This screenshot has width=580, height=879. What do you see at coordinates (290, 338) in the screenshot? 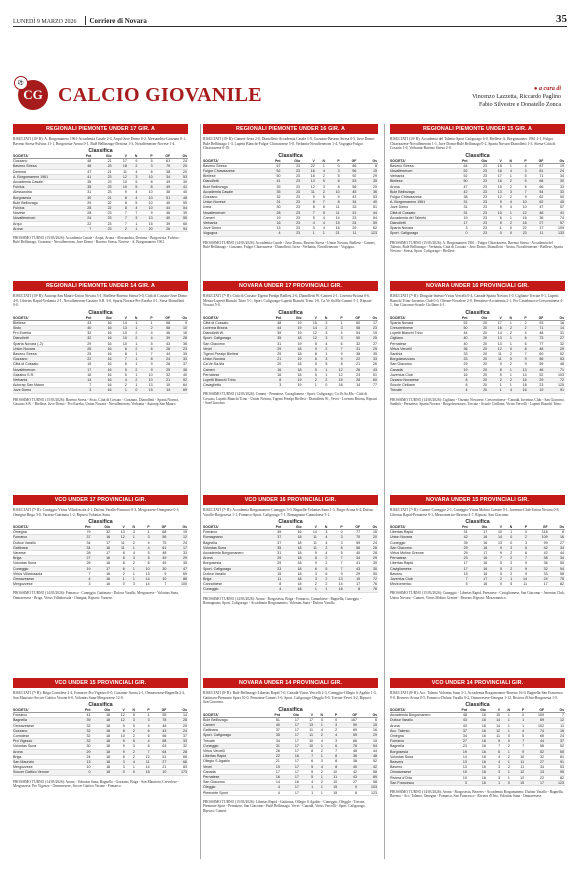
I see `table-row: Sport. Cafigorago 35 18 12 3 3 50 25` at bounding box center [290, 338].